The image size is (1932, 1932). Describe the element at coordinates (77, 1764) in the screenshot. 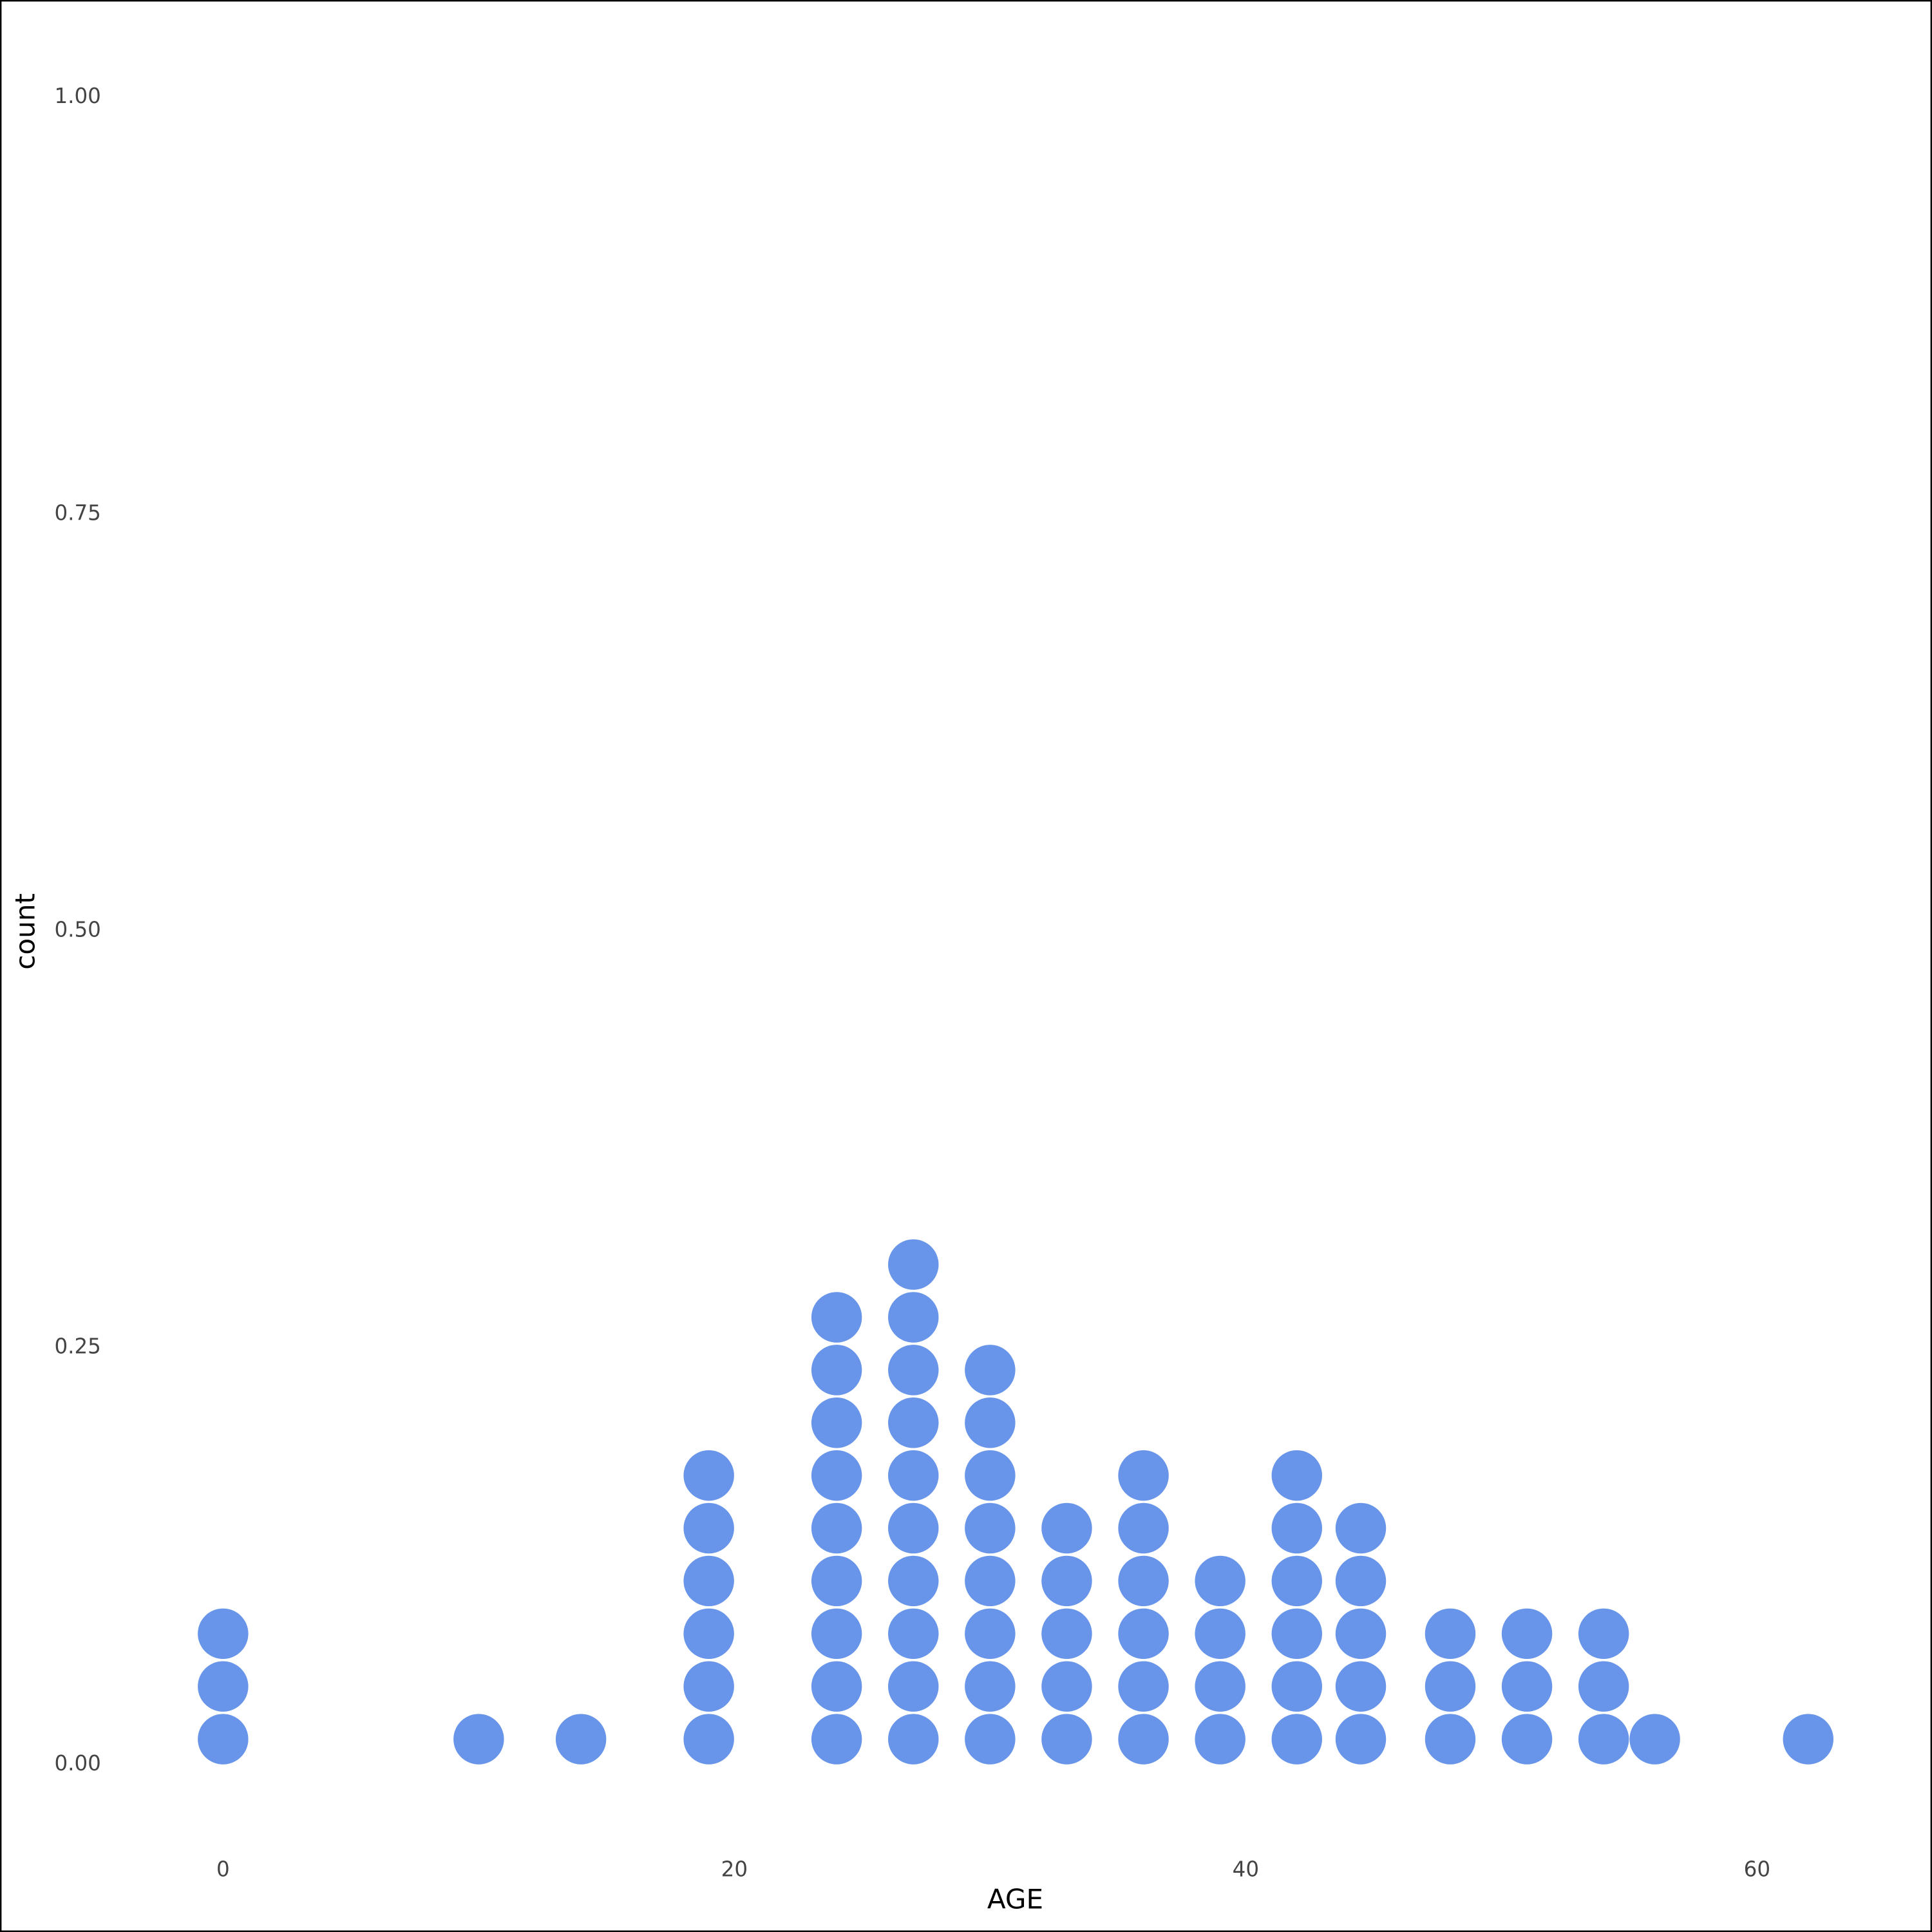

I see `y-tick-label: 0.00` at that location.